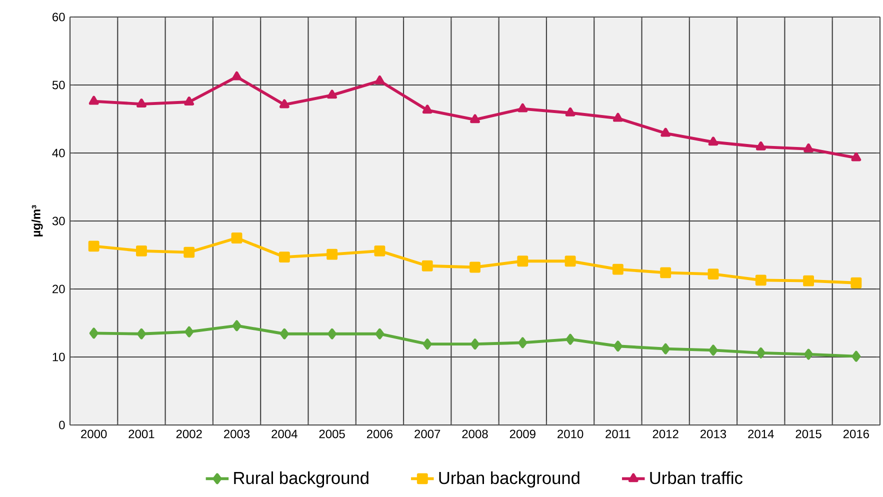  I want to click on x-tick-label: 2006, so click(379, 434).